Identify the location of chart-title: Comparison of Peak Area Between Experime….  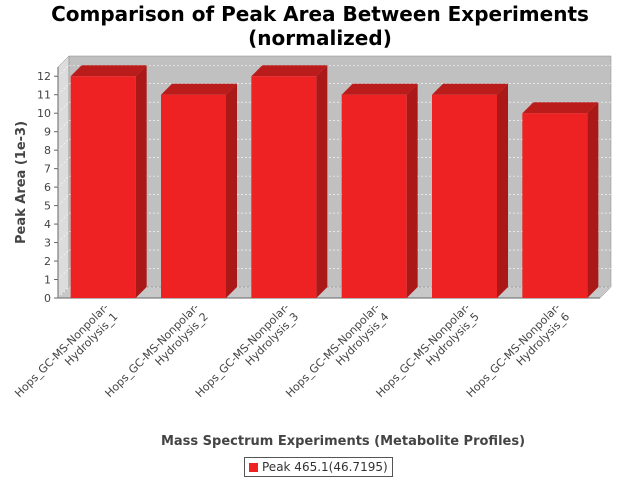
(320, 26).